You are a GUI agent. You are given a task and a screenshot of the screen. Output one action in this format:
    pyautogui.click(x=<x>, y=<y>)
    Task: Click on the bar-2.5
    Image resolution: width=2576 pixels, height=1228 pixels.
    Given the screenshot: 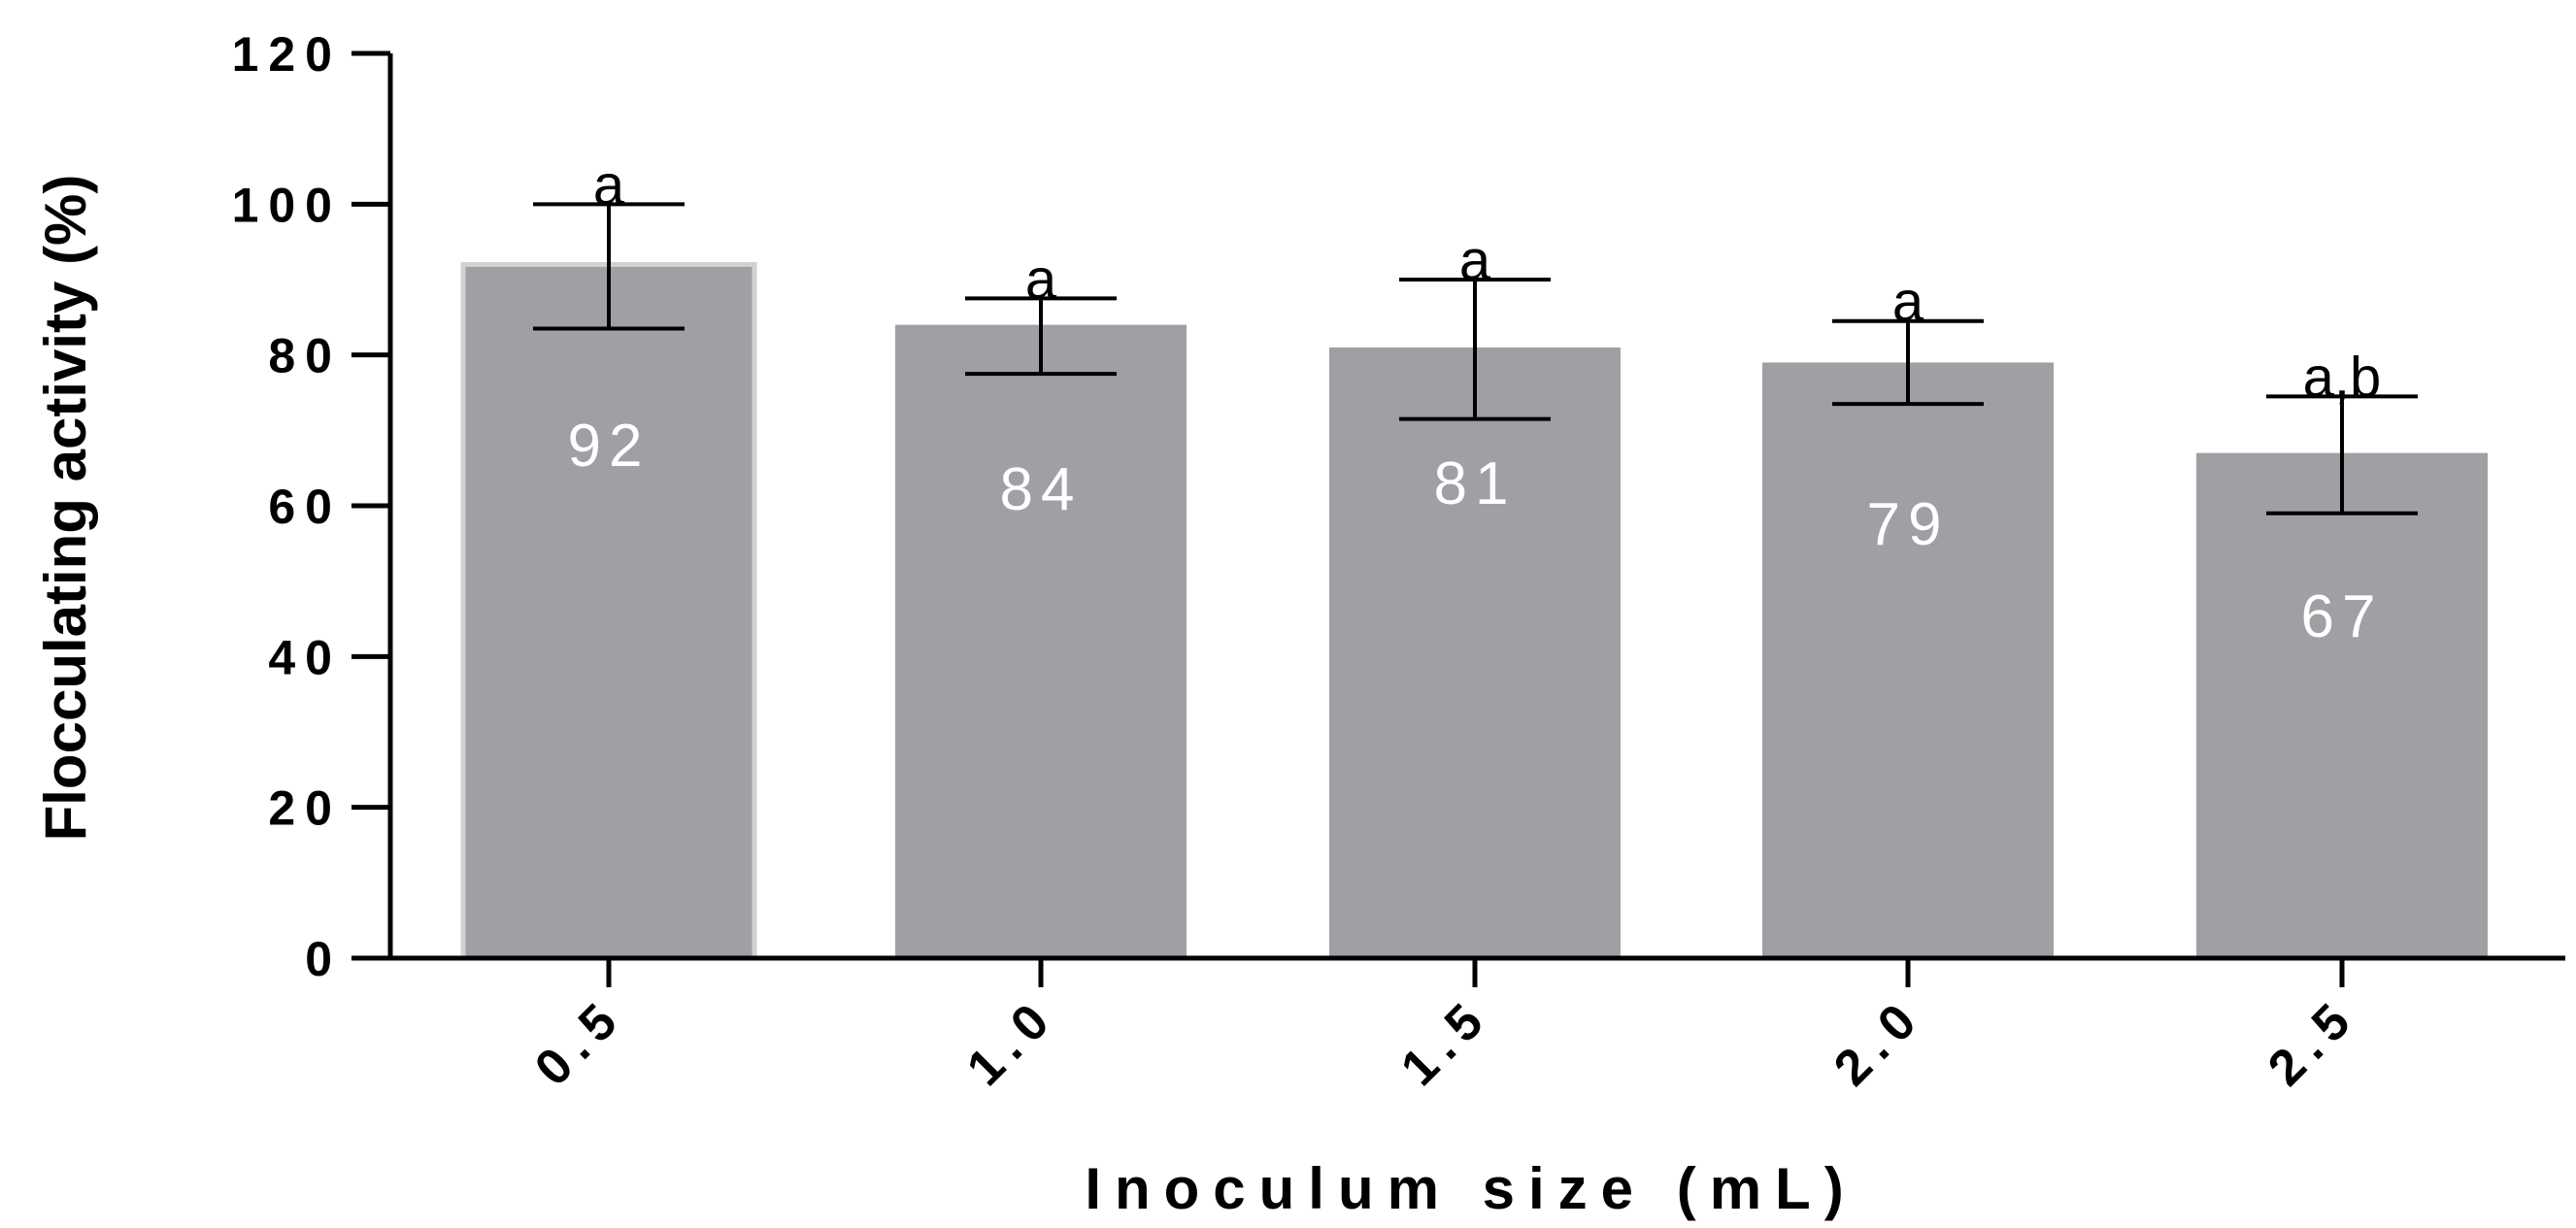 What is the action you would take?
    pyautogui.click(x=2342, y=705)
    